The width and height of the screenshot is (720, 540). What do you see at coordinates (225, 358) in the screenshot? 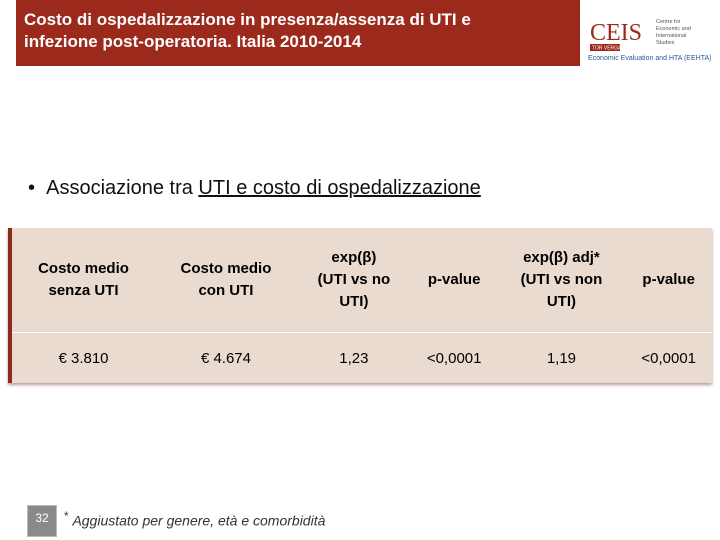
I see `table-cell: € 4.674` at bounding box center [225, 358].